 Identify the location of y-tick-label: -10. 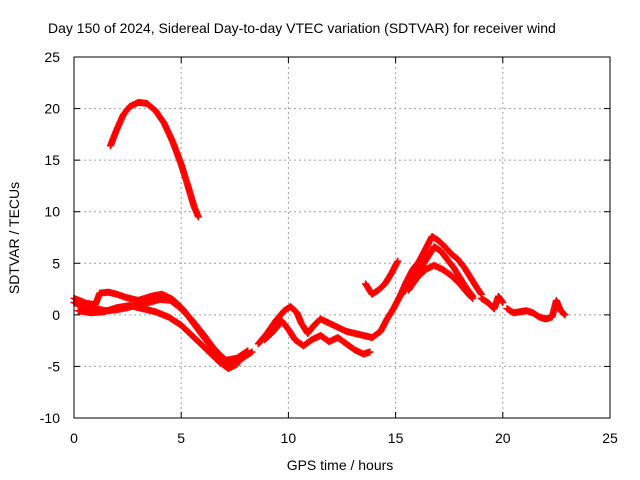
(50, 418).